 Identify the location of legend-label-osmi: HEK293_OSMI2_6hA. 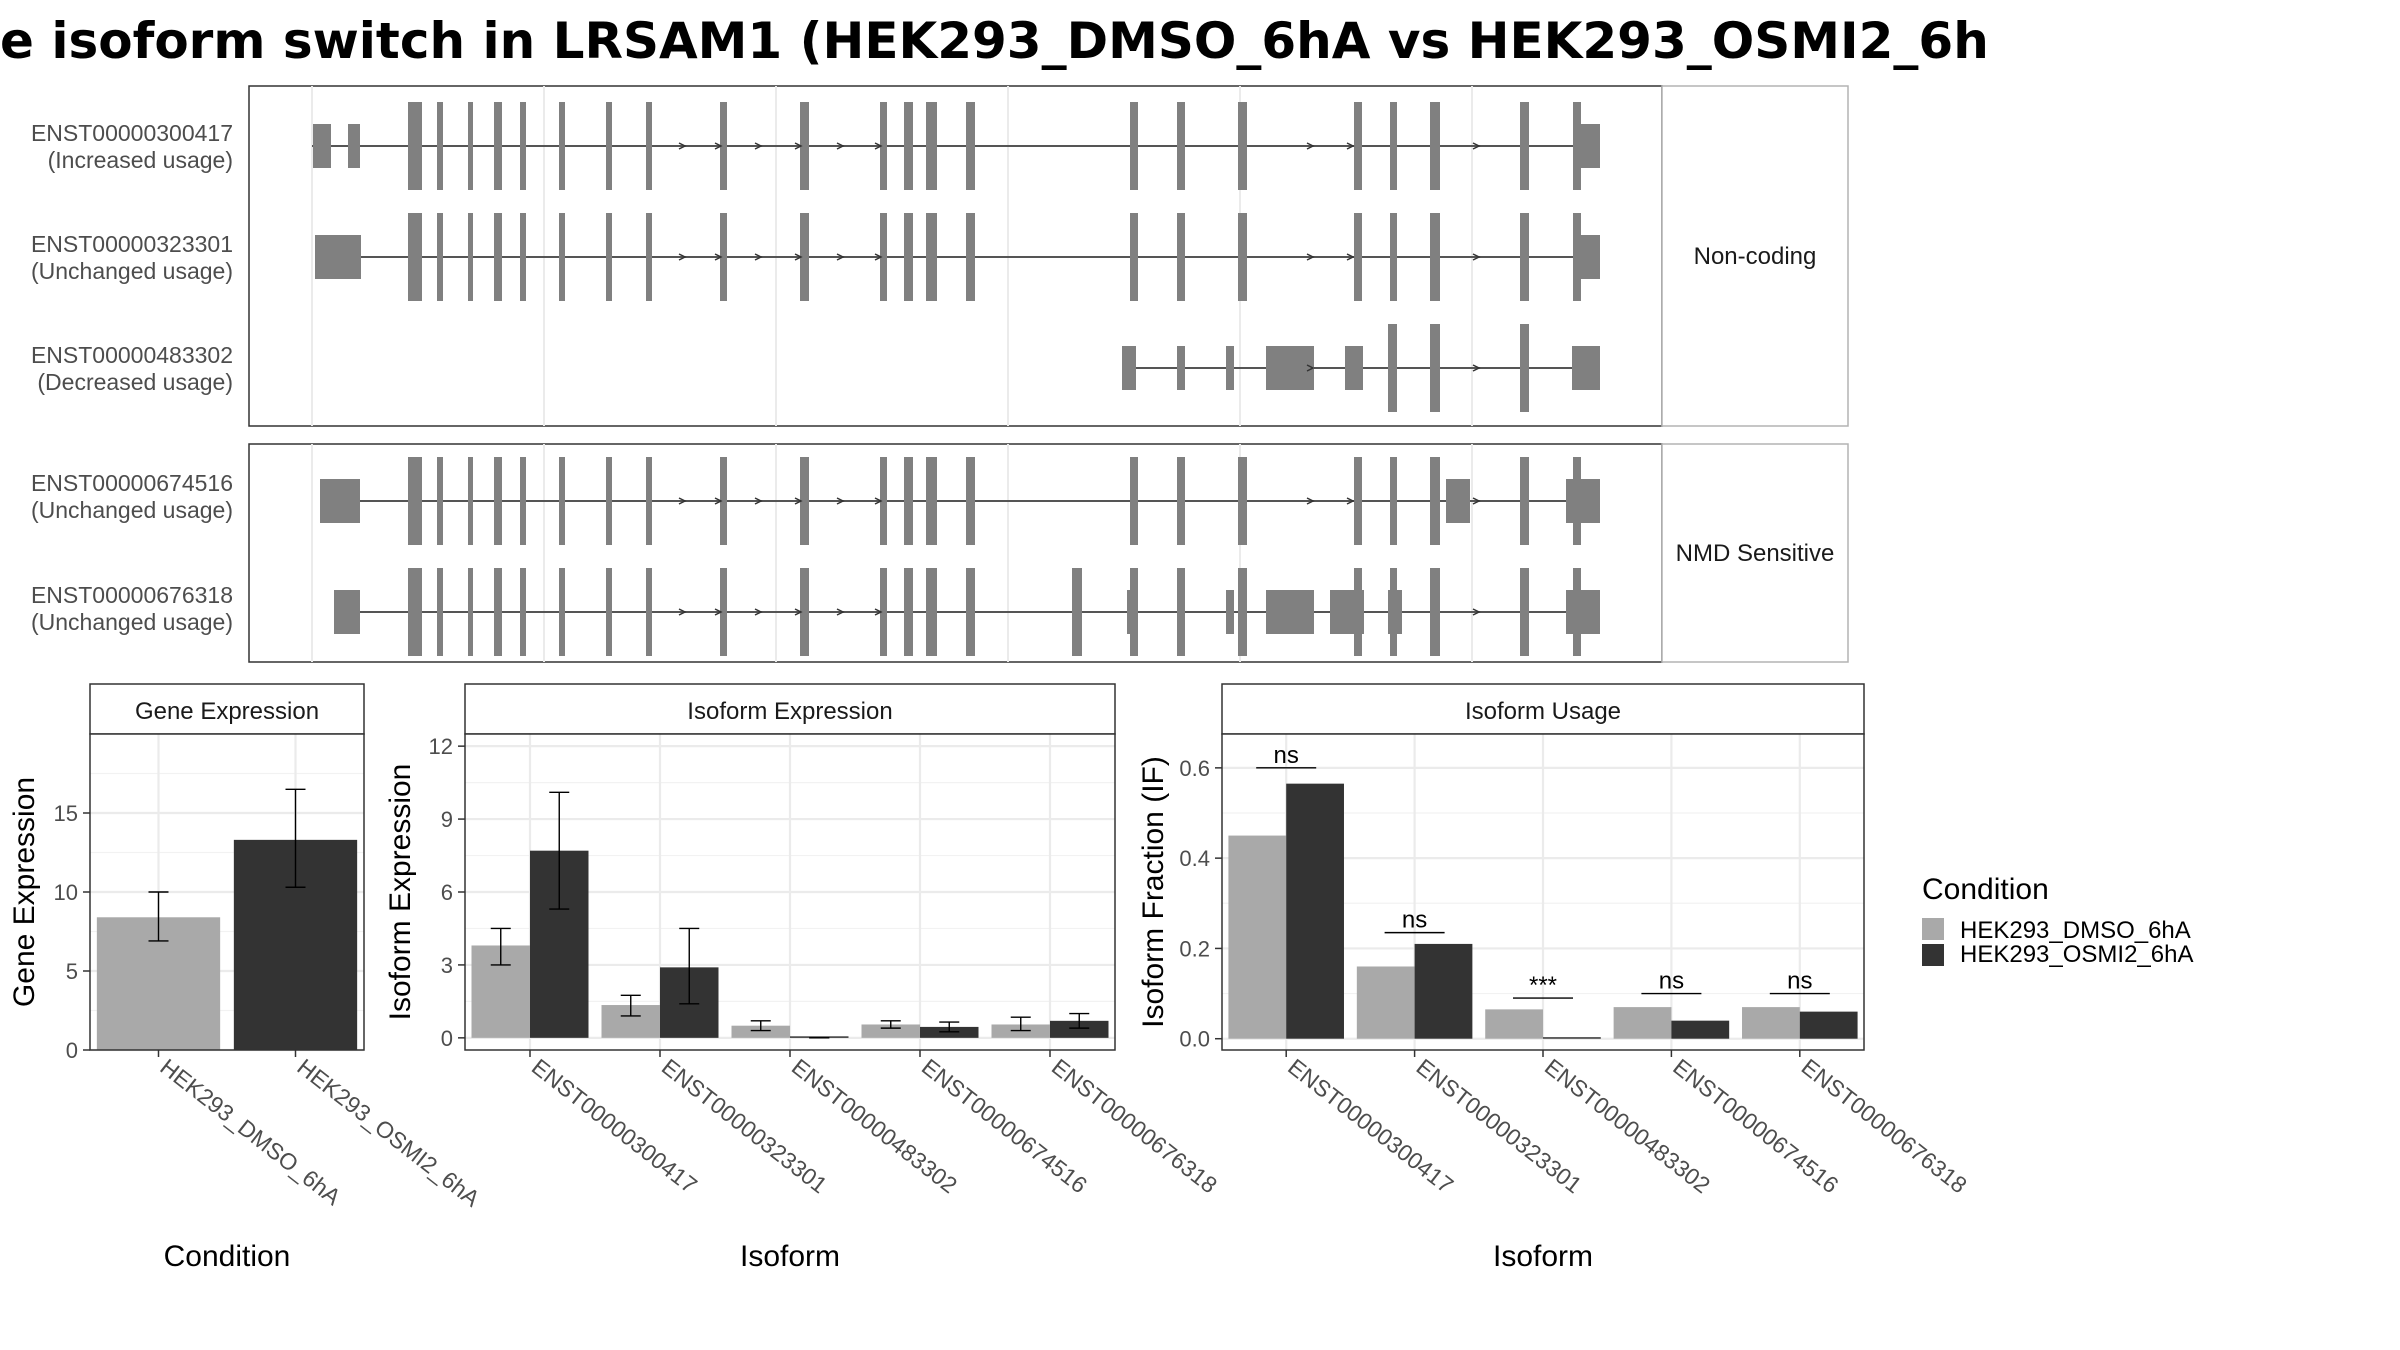
(2076, 954).